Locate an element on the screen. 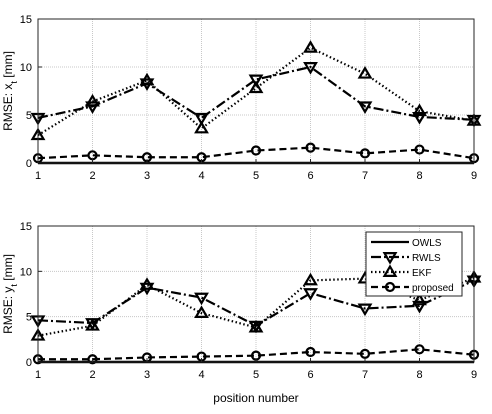 The width and height of the screenshot is (492, 414). series-line-ekf is located at coordinates (256, 306).